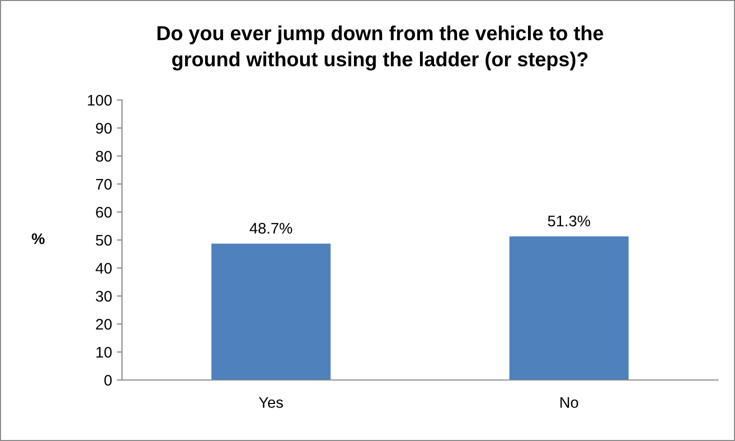 This screenshot has height=441, width=735. I want to click on y-tick-label: 0, so click(108, 380).